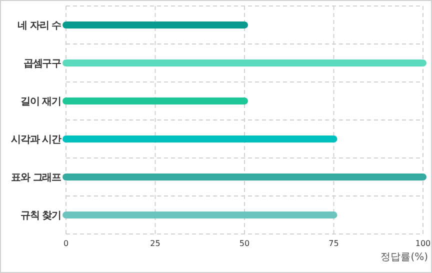 The height and width of the screenshot is (273, 432). What do you see at coordinates (423, 243) in the screenshot?
I see `x-tick-label: 100` at bounding box center [423, 243].